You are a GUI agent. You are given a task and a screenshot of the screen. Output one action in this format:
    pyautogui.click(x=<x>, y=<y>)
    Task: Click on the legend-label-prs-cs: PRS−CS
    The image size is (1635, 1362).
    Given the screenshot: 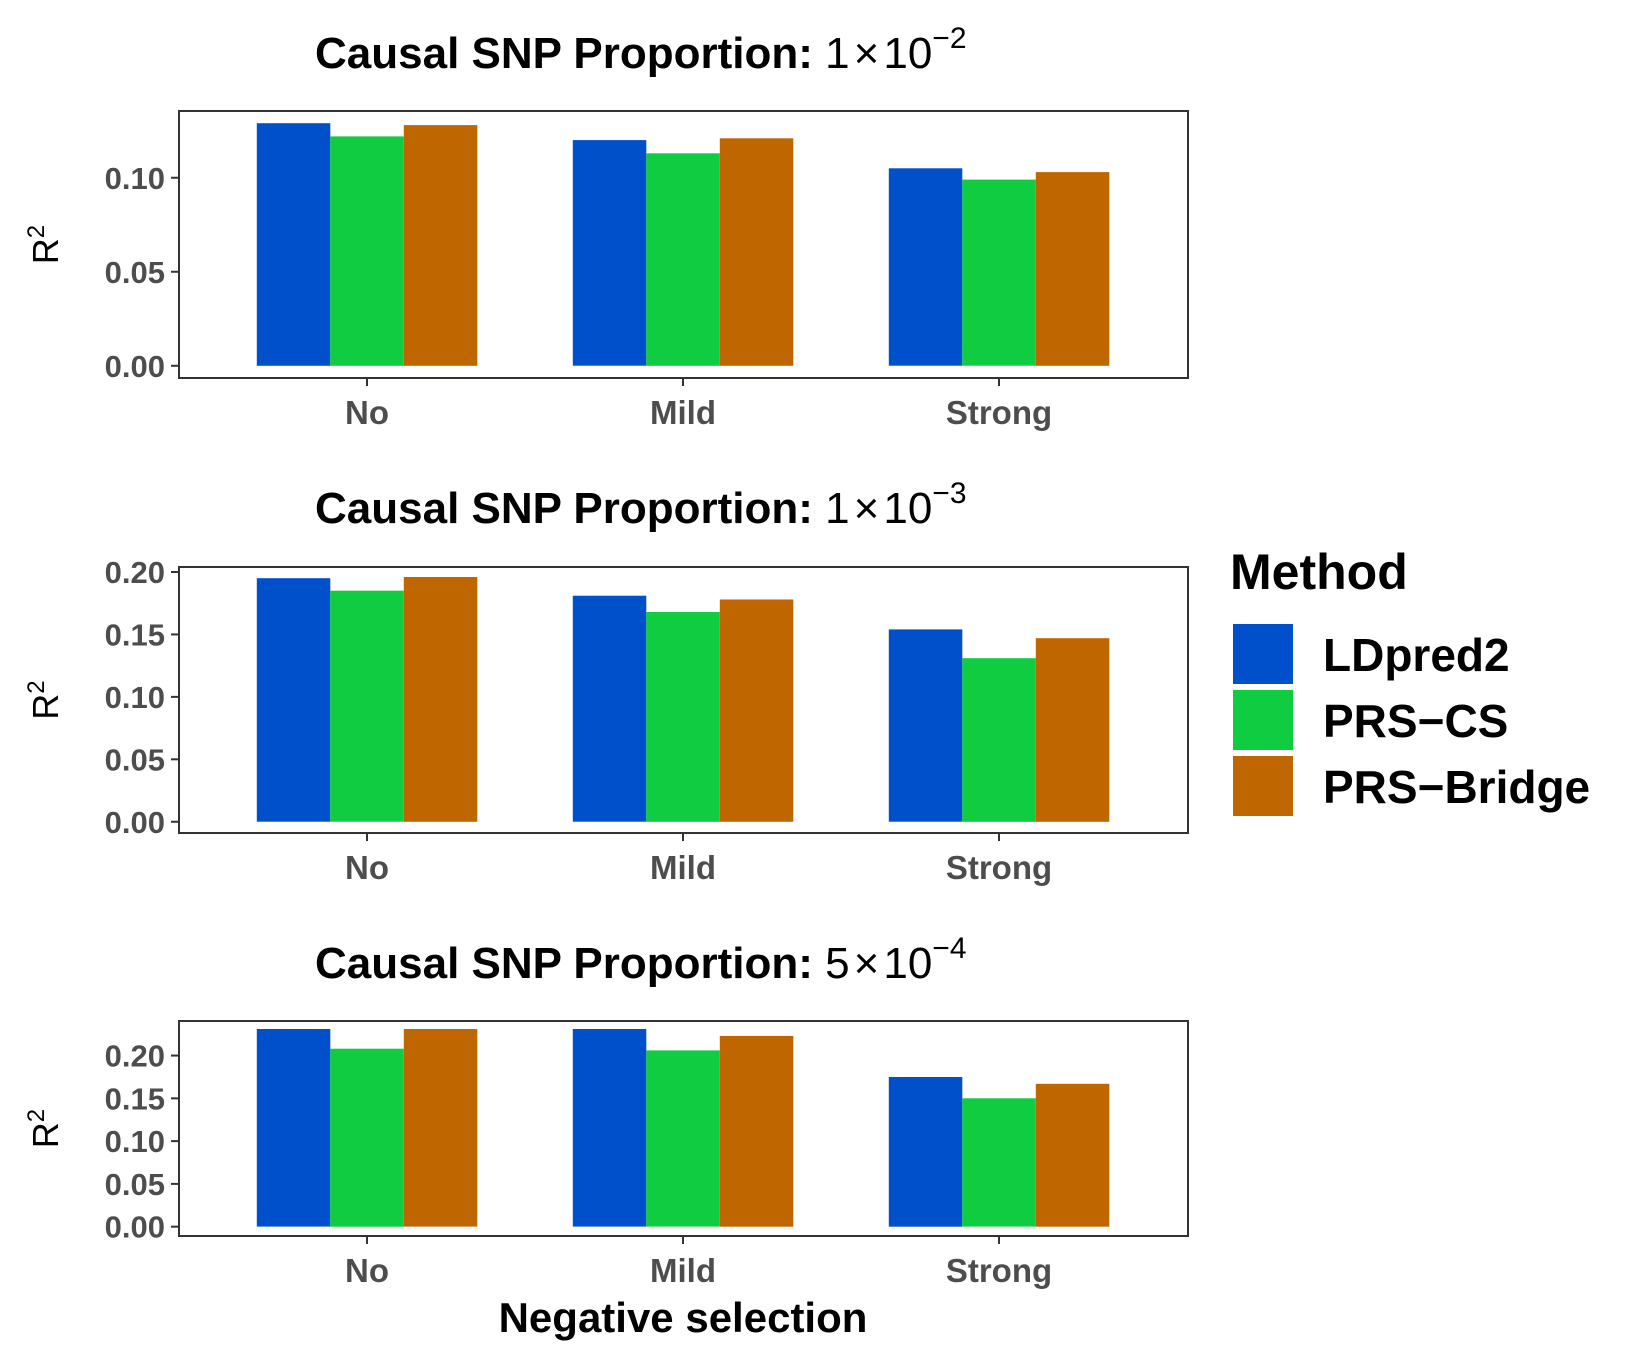 What is the action you would take?
    pyautogui.click(x=1415, y=721)
    